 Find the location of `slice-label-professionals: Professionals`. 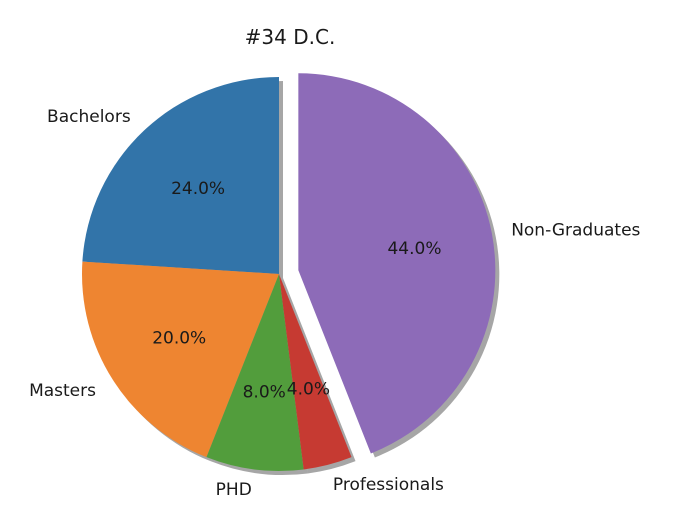

slice-label-professionals: Professionals is located at coordinates (388, 485).